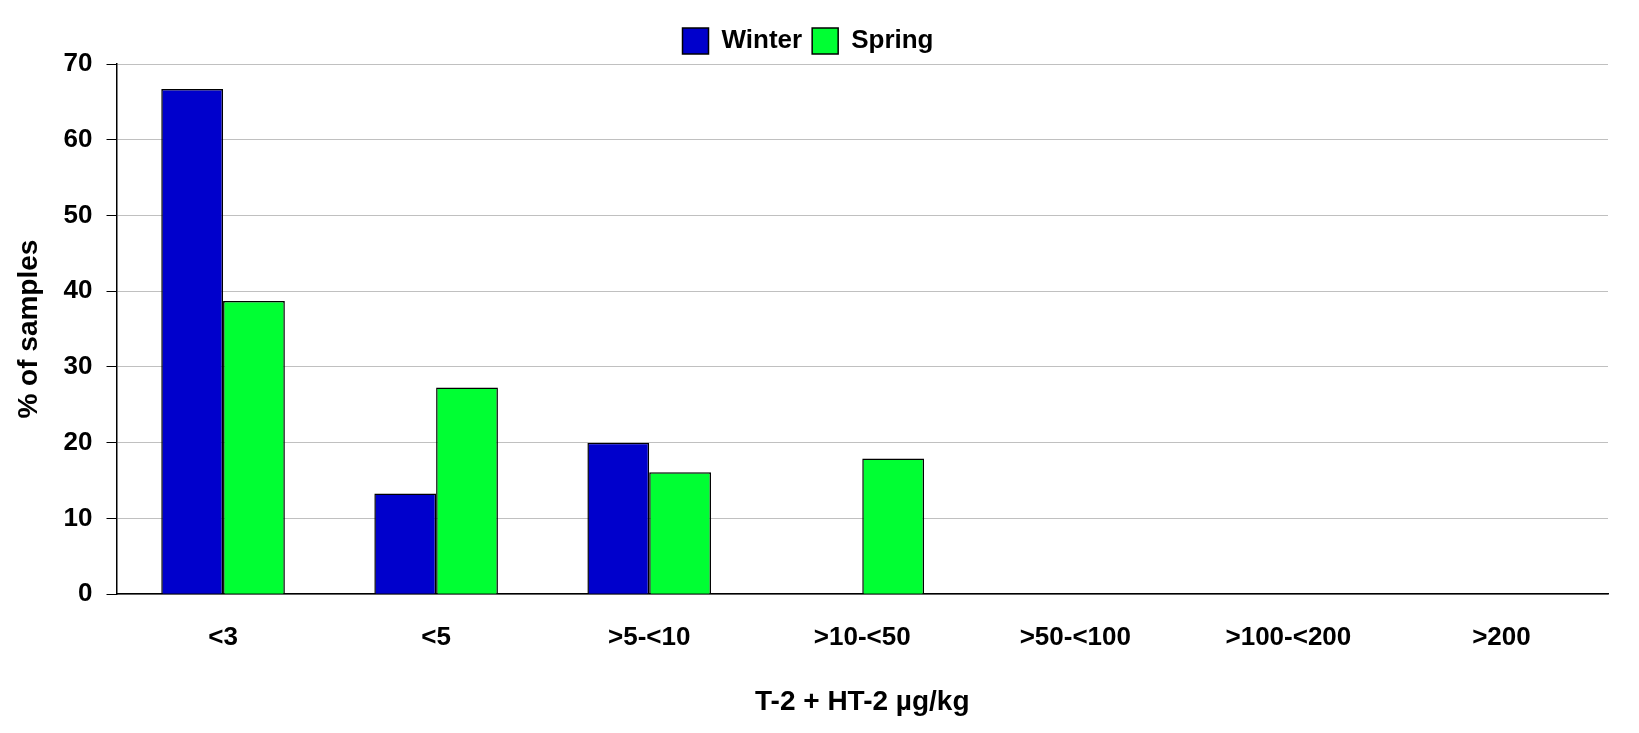  Describe the element at coordinates (78, 213) in the screenshot. I see `y-tick-label: 50` at that location.